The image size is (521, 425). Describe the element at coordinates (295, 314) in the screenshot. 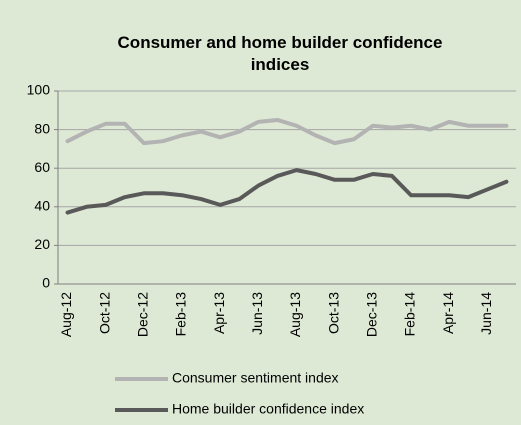

I see `x-tick-label: Aug-13` at that location.